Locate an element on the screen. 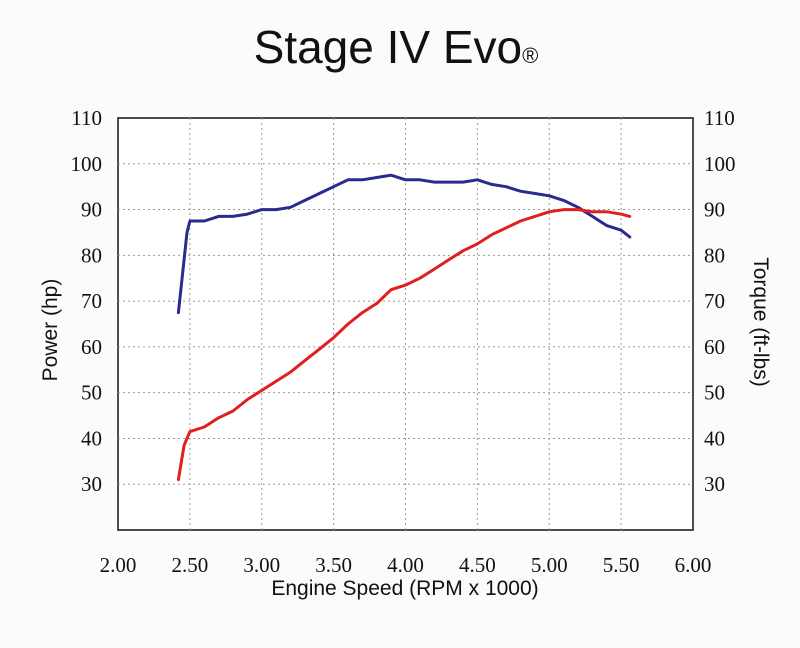  x-tick-label: 5.00 is located at coordinates (549, 565).